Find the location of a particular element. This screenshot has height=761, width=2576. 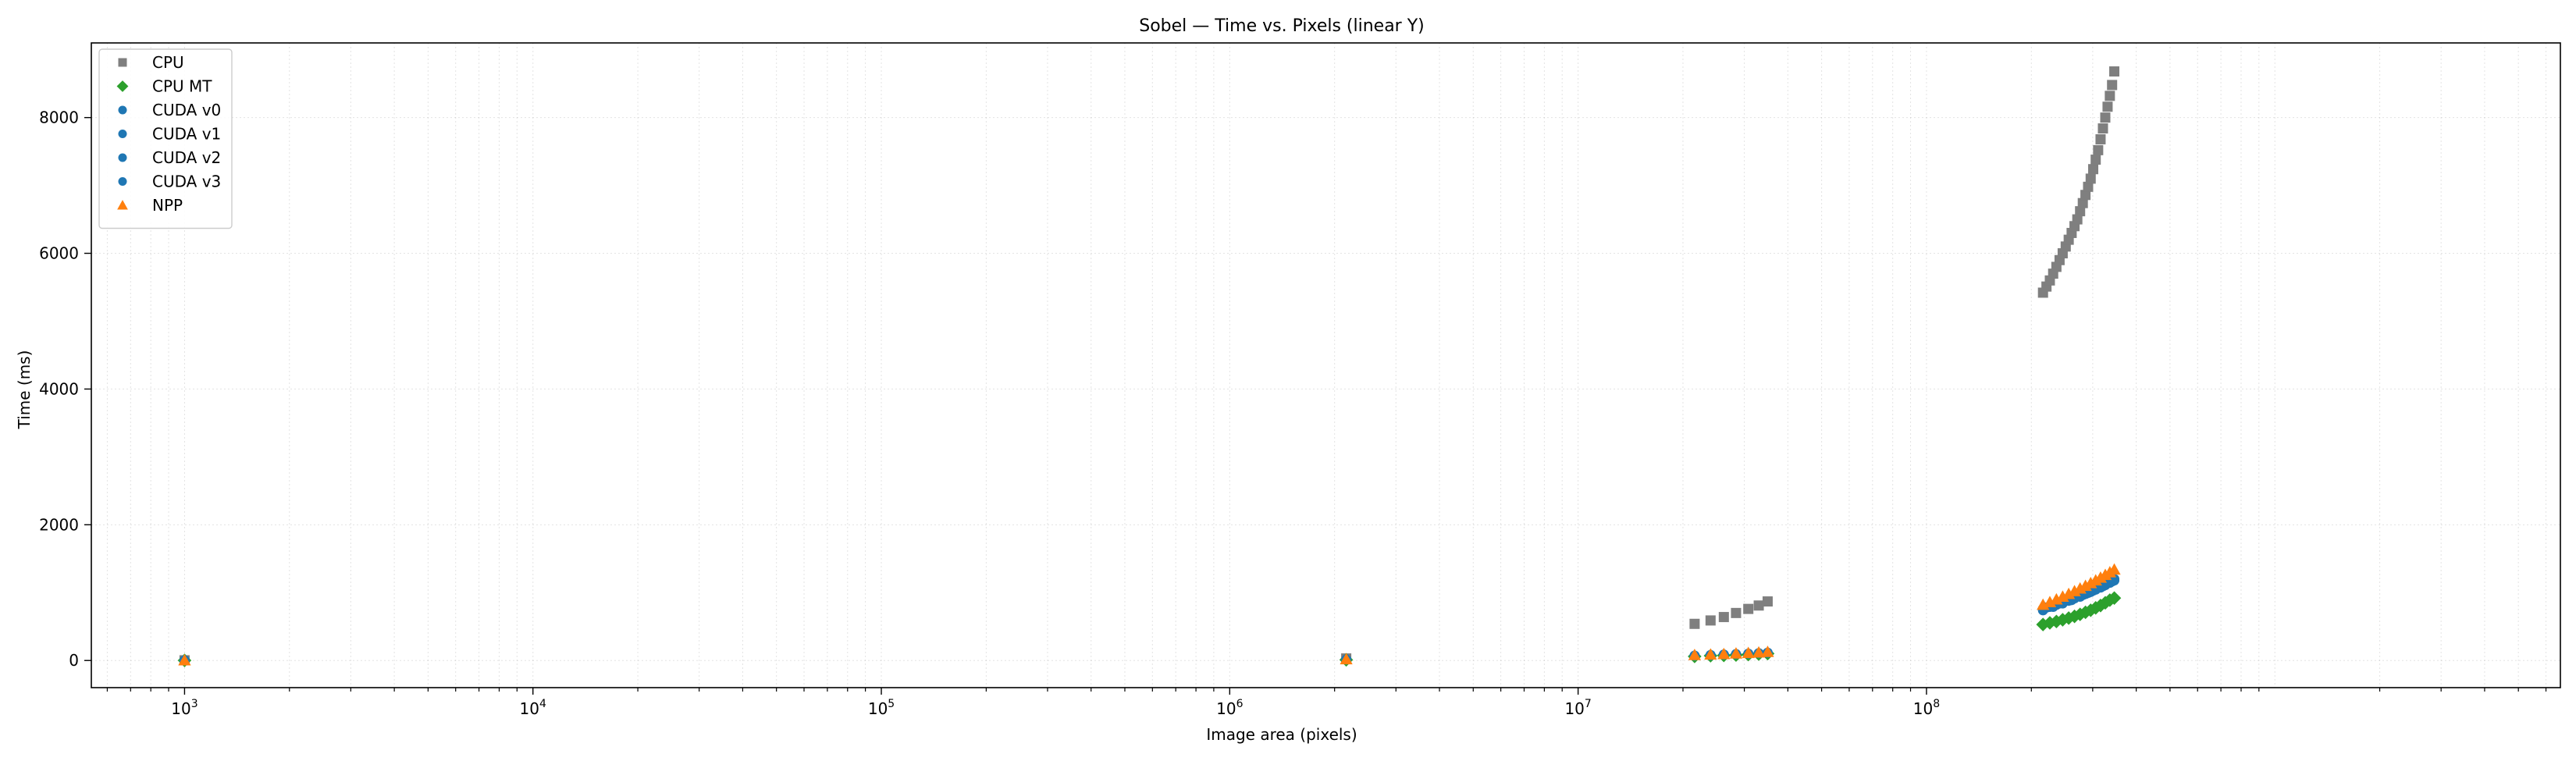

y-tick-label: 6000 is located at coordinates (59, 253).